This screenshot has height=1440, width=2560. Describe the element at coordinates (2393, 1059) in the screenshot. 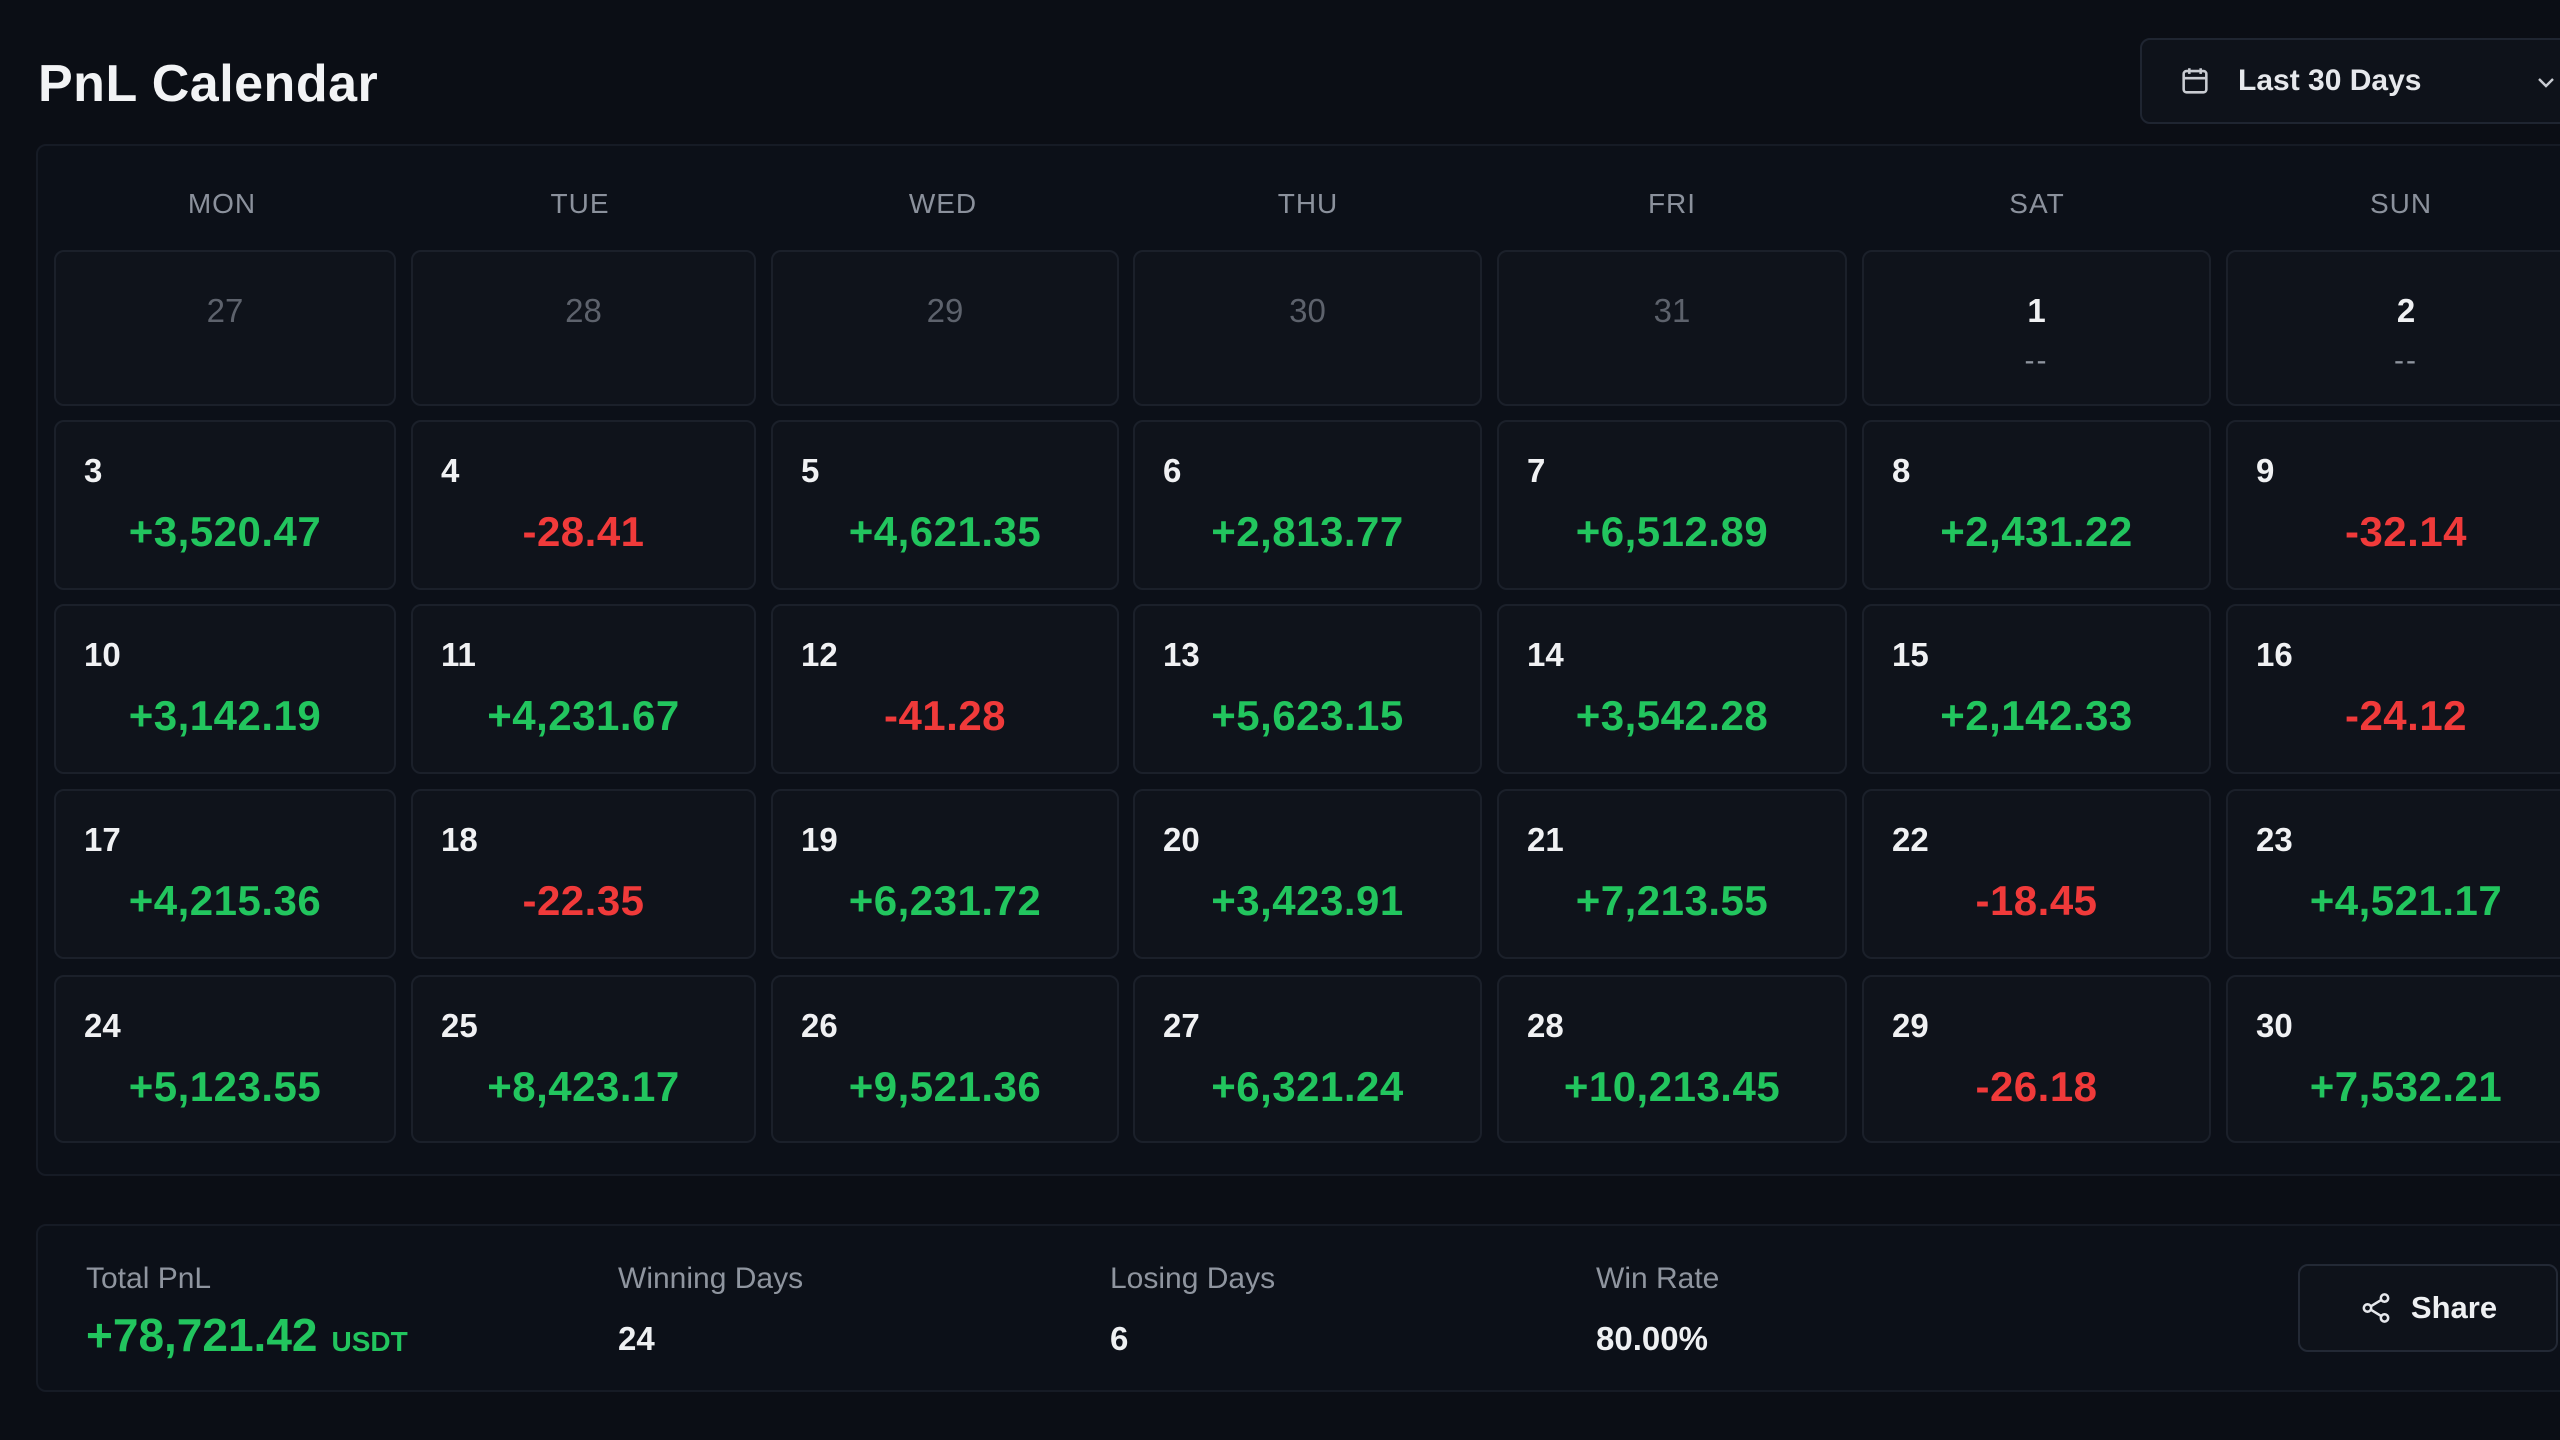

I see `calendar-day-cell: 30 +7,532.21` at that location.